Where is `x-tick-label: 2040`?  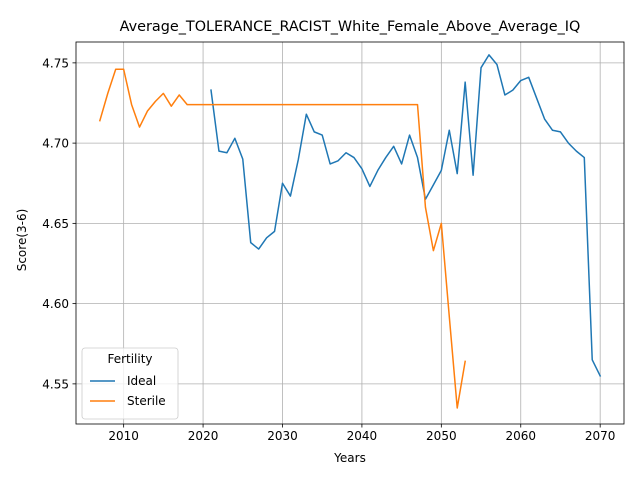 x-tick-label: 2040 is located at coordinates (362, 436).